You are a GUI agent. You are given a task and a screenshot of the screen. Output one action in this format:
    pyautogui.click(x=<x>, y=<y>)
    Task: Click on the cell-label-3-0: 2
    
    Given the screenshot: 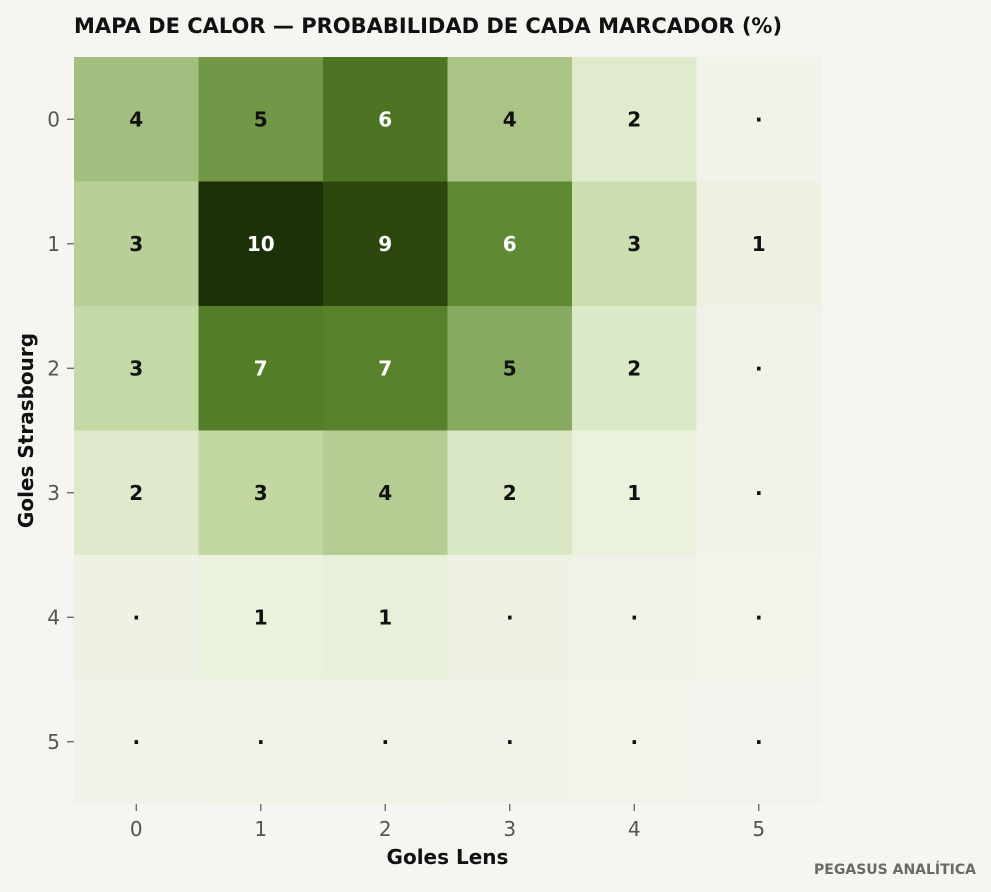 What is the action you would take?
    pyautogui.click(x=136, y=493)
    